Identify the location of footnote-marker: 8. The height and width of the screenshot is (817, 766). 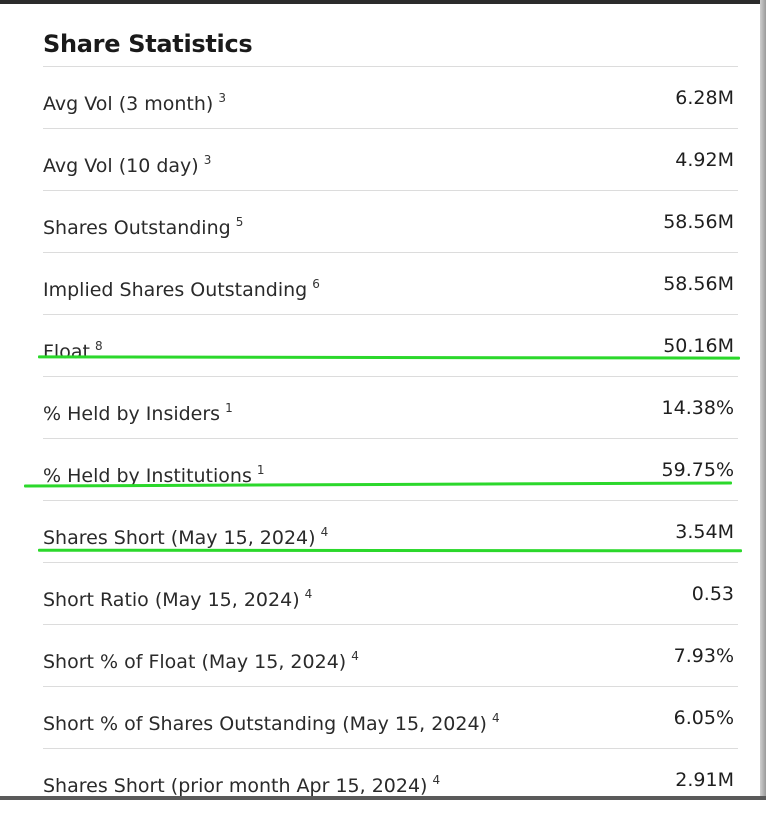
(98, 346).